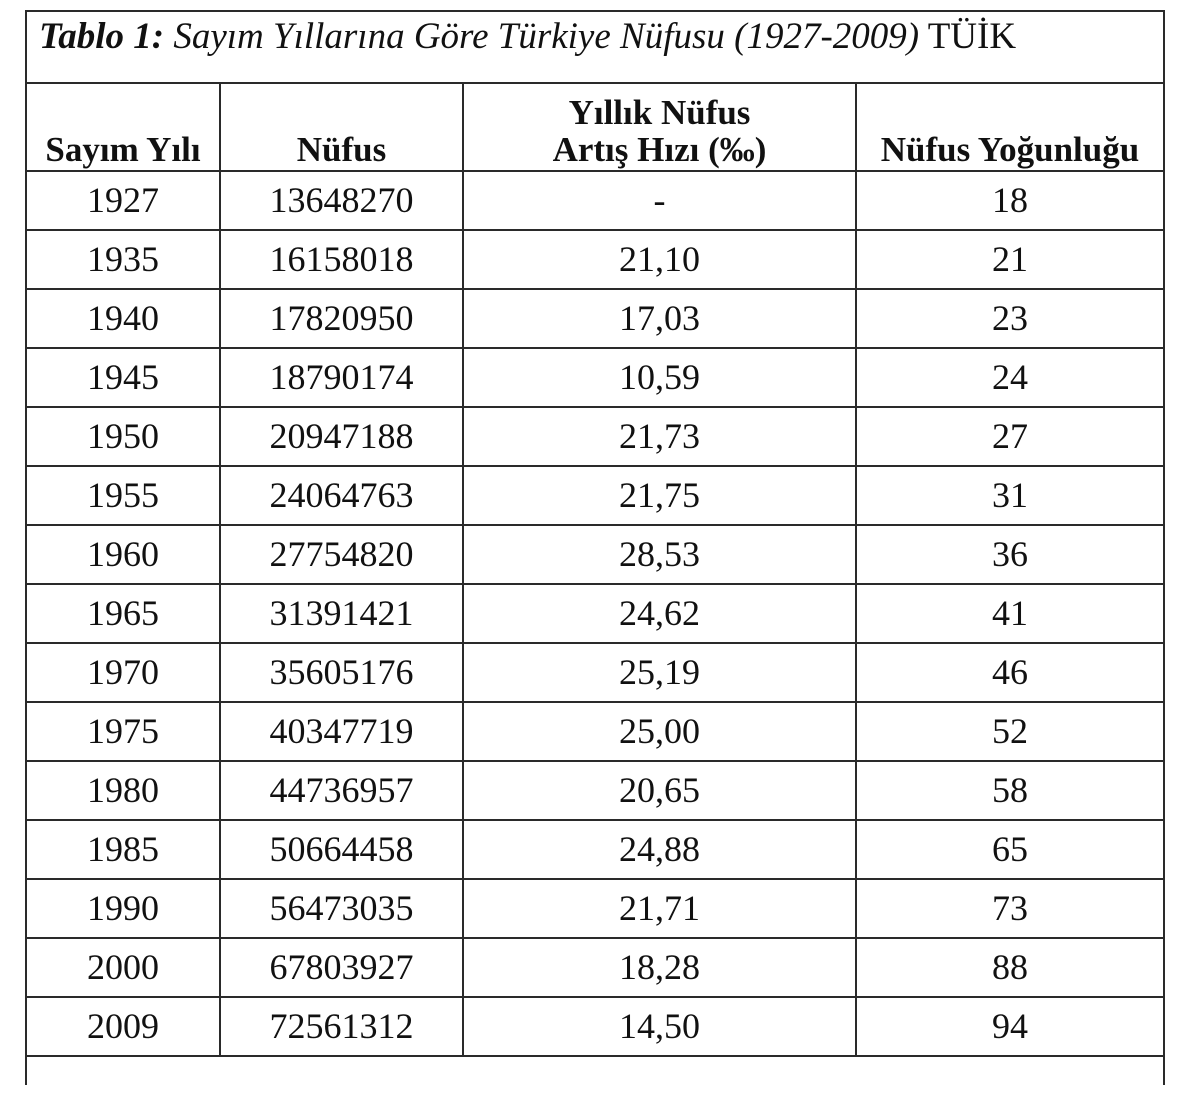 The width and height of the screenshot is (1188, 1110). I want to click on cell-population: 67803927, so click(341, 967).